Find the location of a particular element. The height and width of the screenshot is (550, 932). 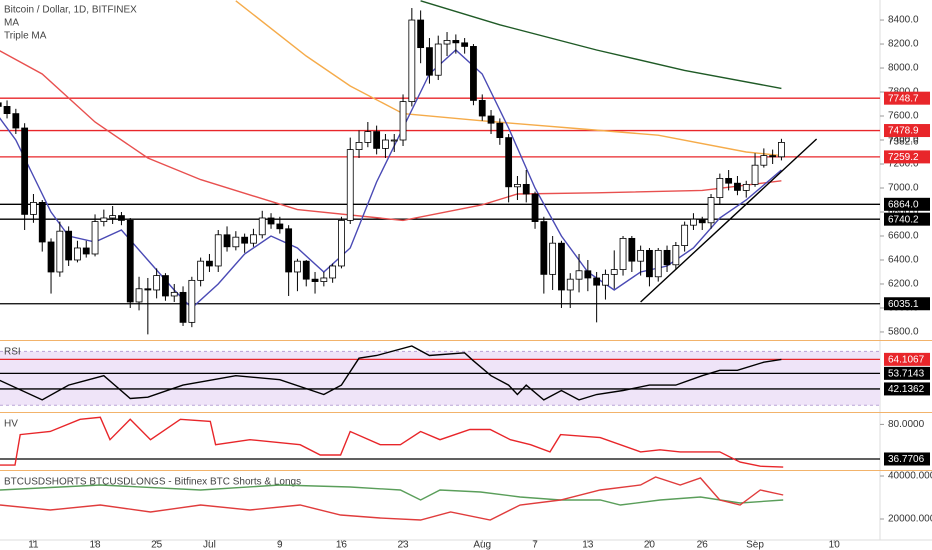

x-tick-label: 18 is located at coordinates (95, 545).